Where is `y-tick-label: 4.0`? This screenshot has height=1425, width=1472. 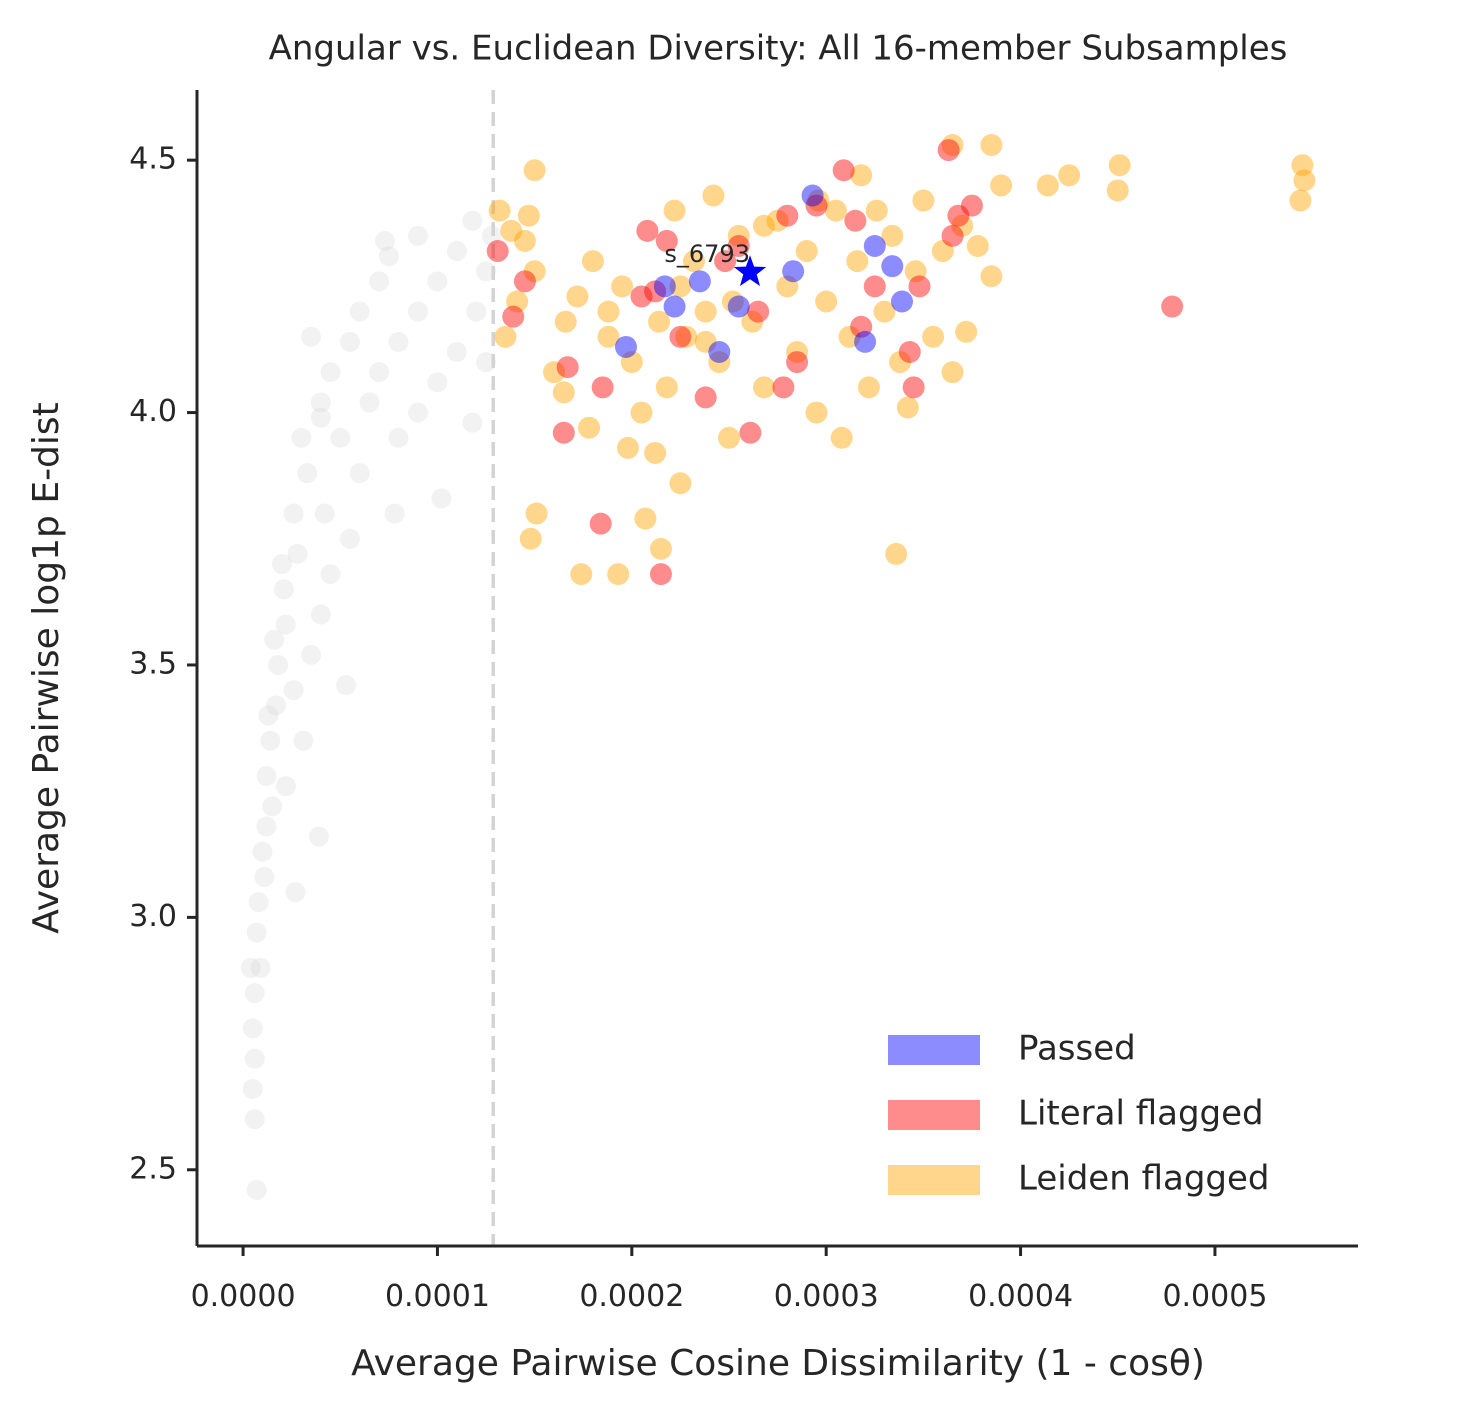
y-tick-label: 4.0 is located at coordinates (153, 411).